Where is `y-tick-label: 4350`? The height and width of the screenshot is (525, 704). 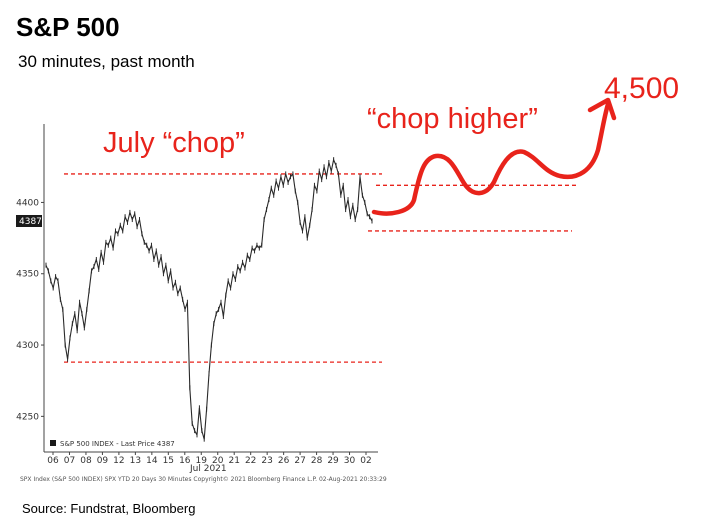 y-tick-label: 4350 is located at coordinates (27, 275).